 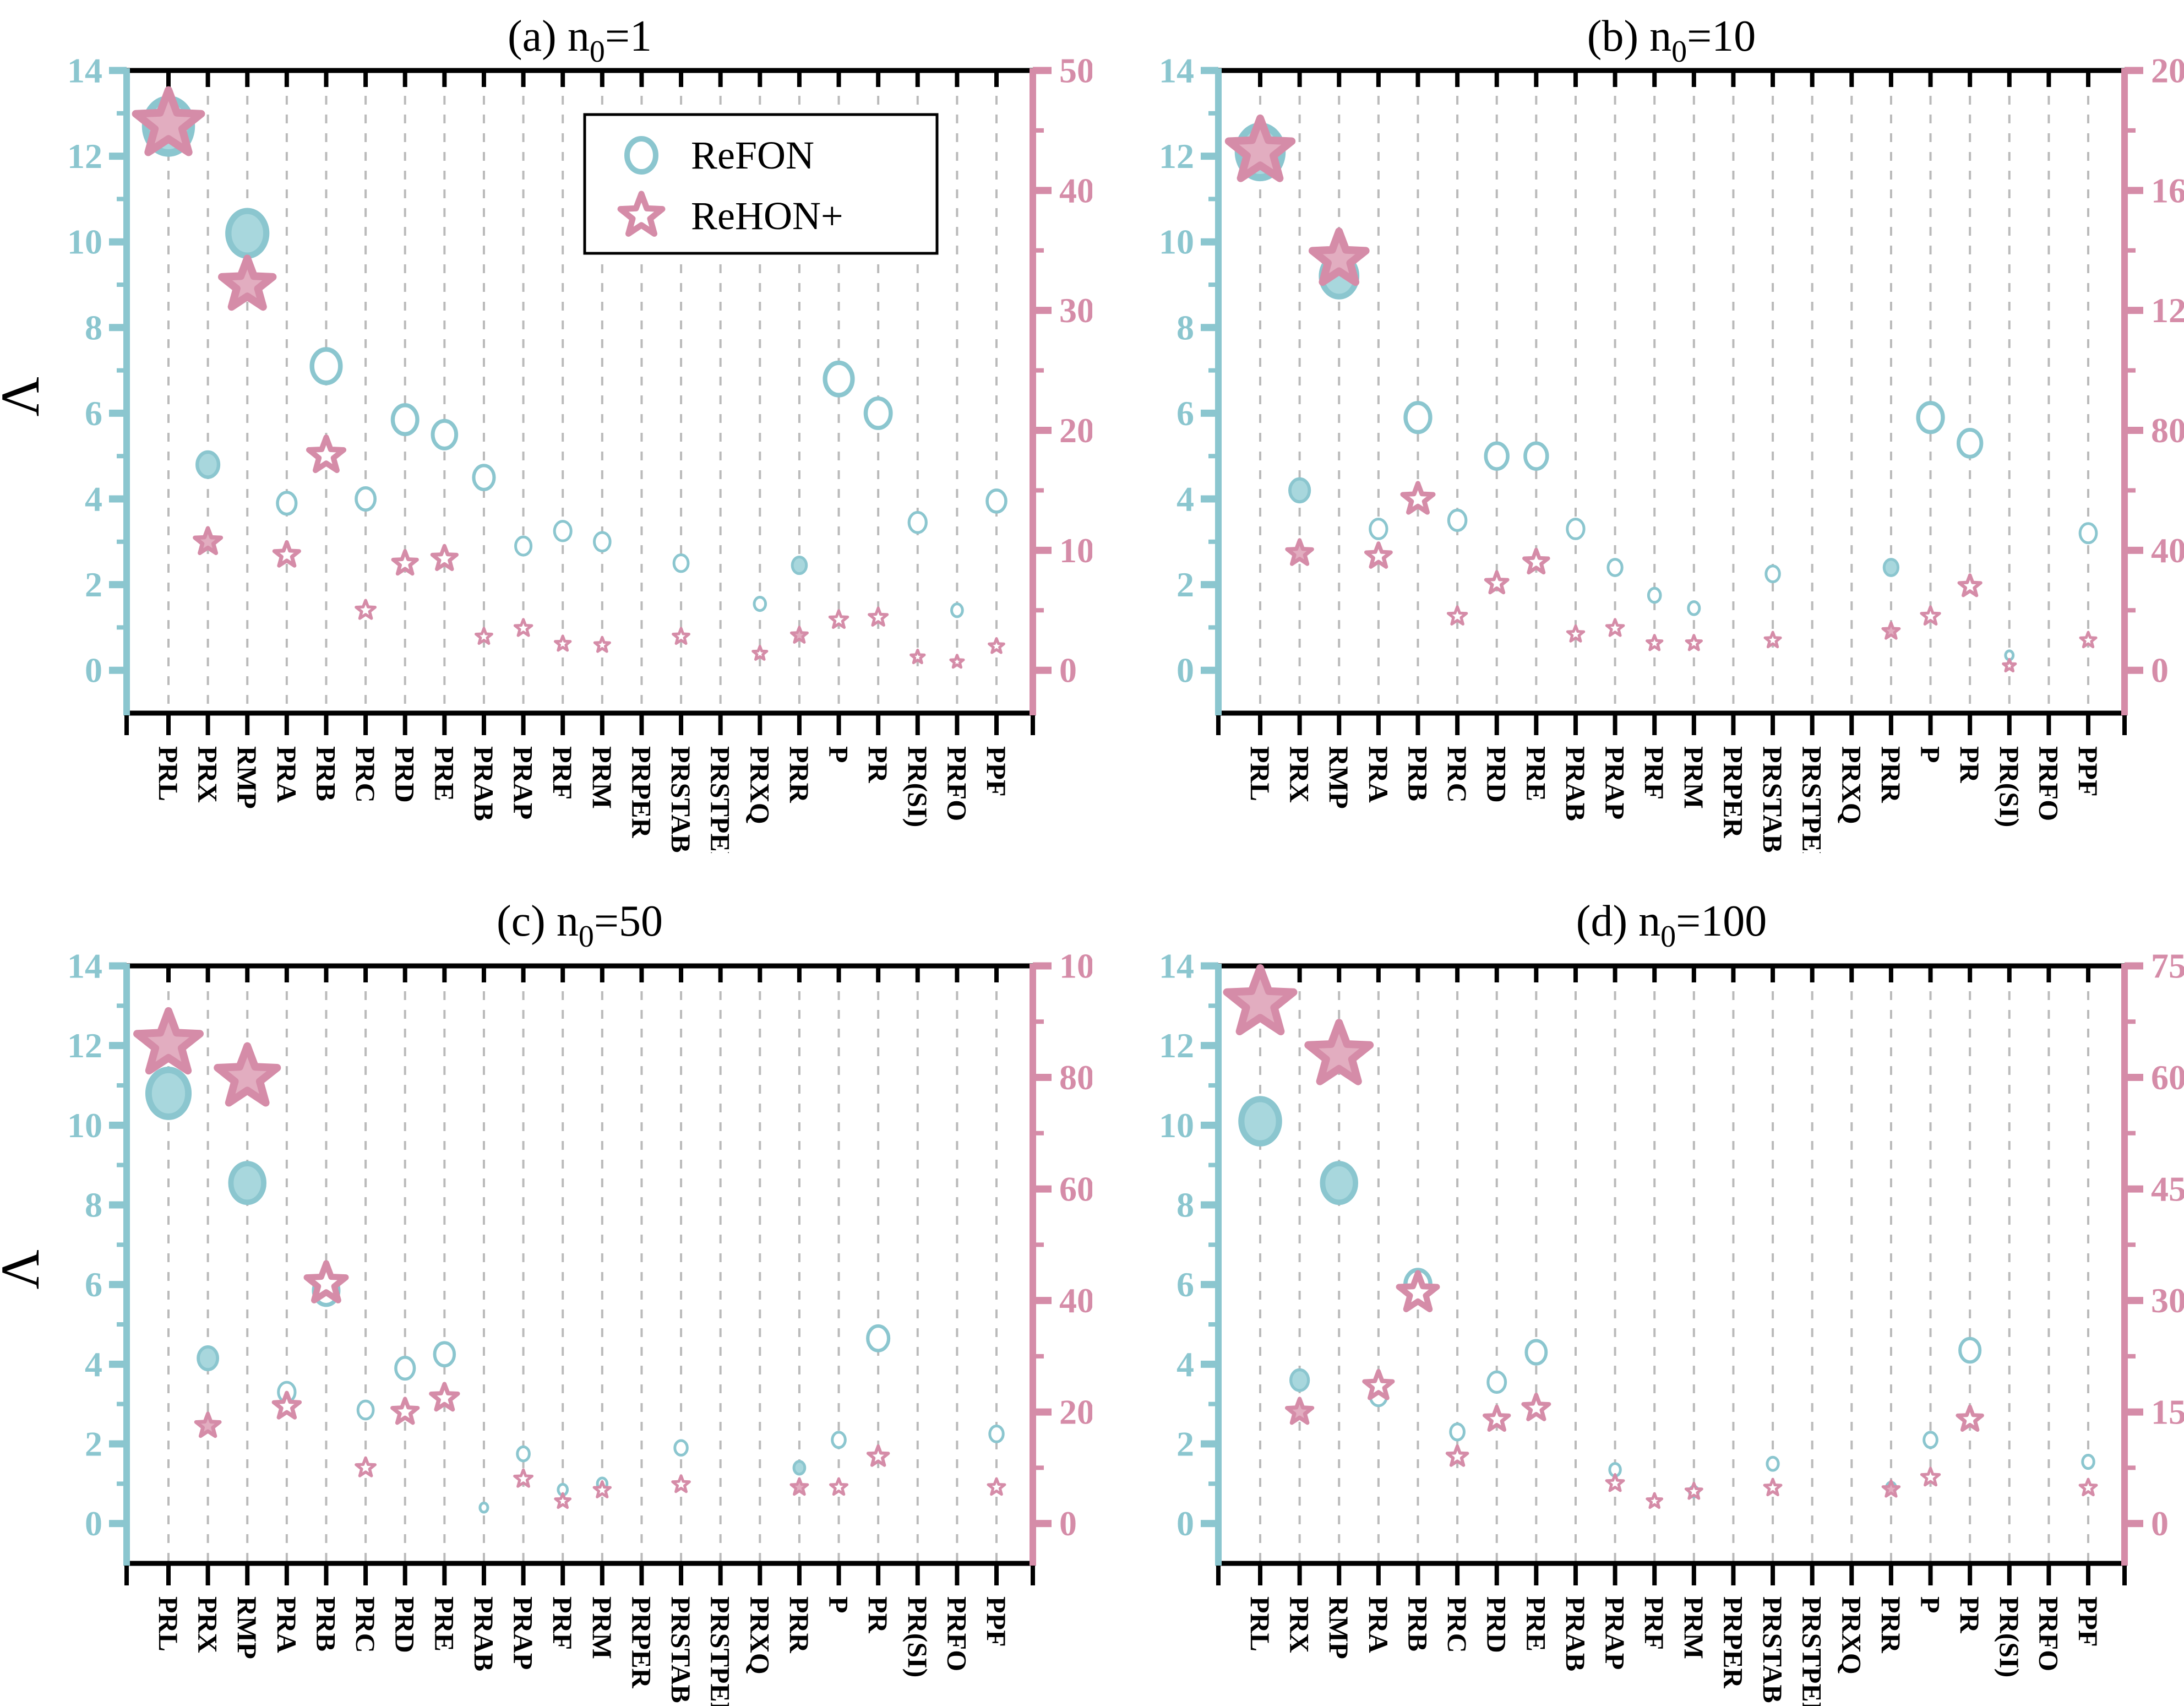 I want to click on tilde-glyph: ∼, so click(x=2, y=1267).